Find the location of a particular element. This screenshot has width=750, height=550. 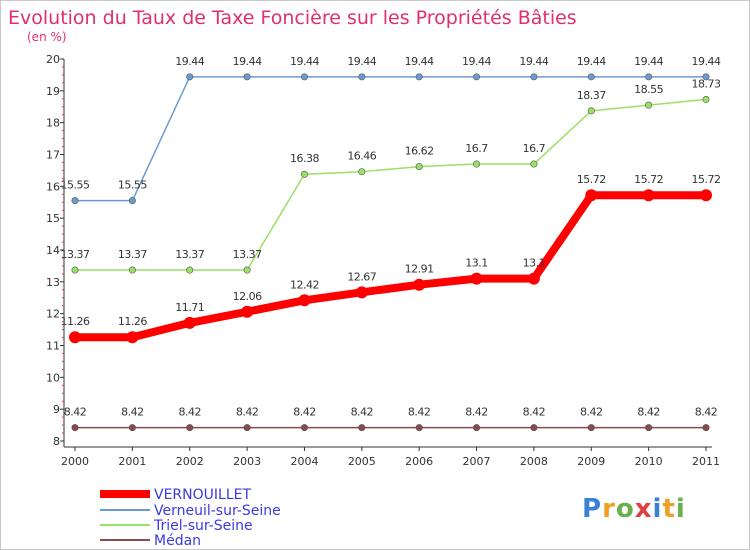

x-tick-label: 2002 is located at coordinates (190, 461).